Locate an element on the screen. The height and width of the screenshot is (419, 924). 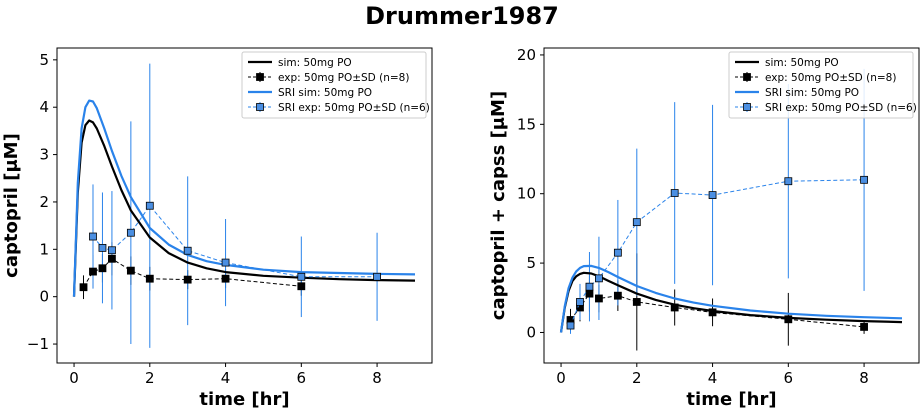
y-axis-label: captopril [μM] is located at coordinates (11, 205).